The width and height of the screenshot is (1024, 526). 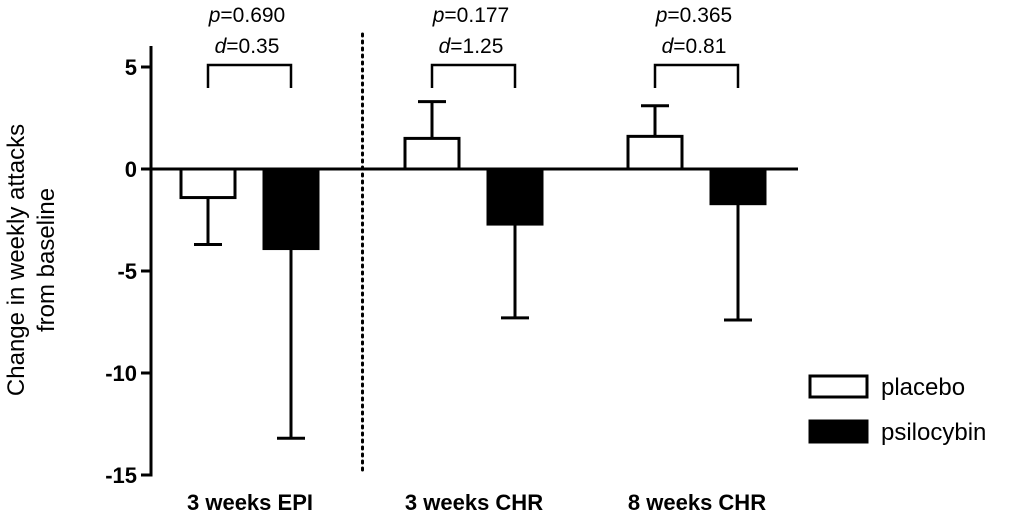 I want to click on p-value-label: p=0.690, so click(x=247, y=15).